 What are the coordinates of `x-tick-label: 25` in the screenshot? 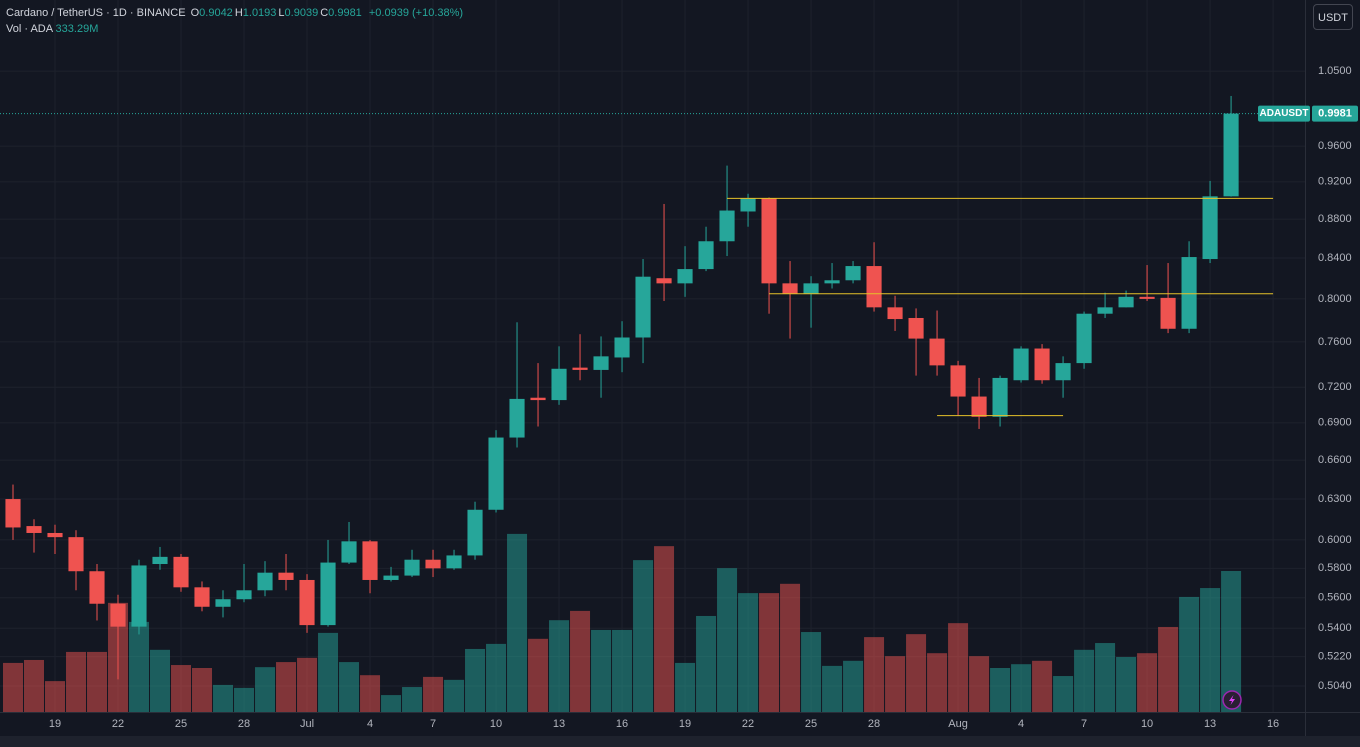 It's located at (181, 724).